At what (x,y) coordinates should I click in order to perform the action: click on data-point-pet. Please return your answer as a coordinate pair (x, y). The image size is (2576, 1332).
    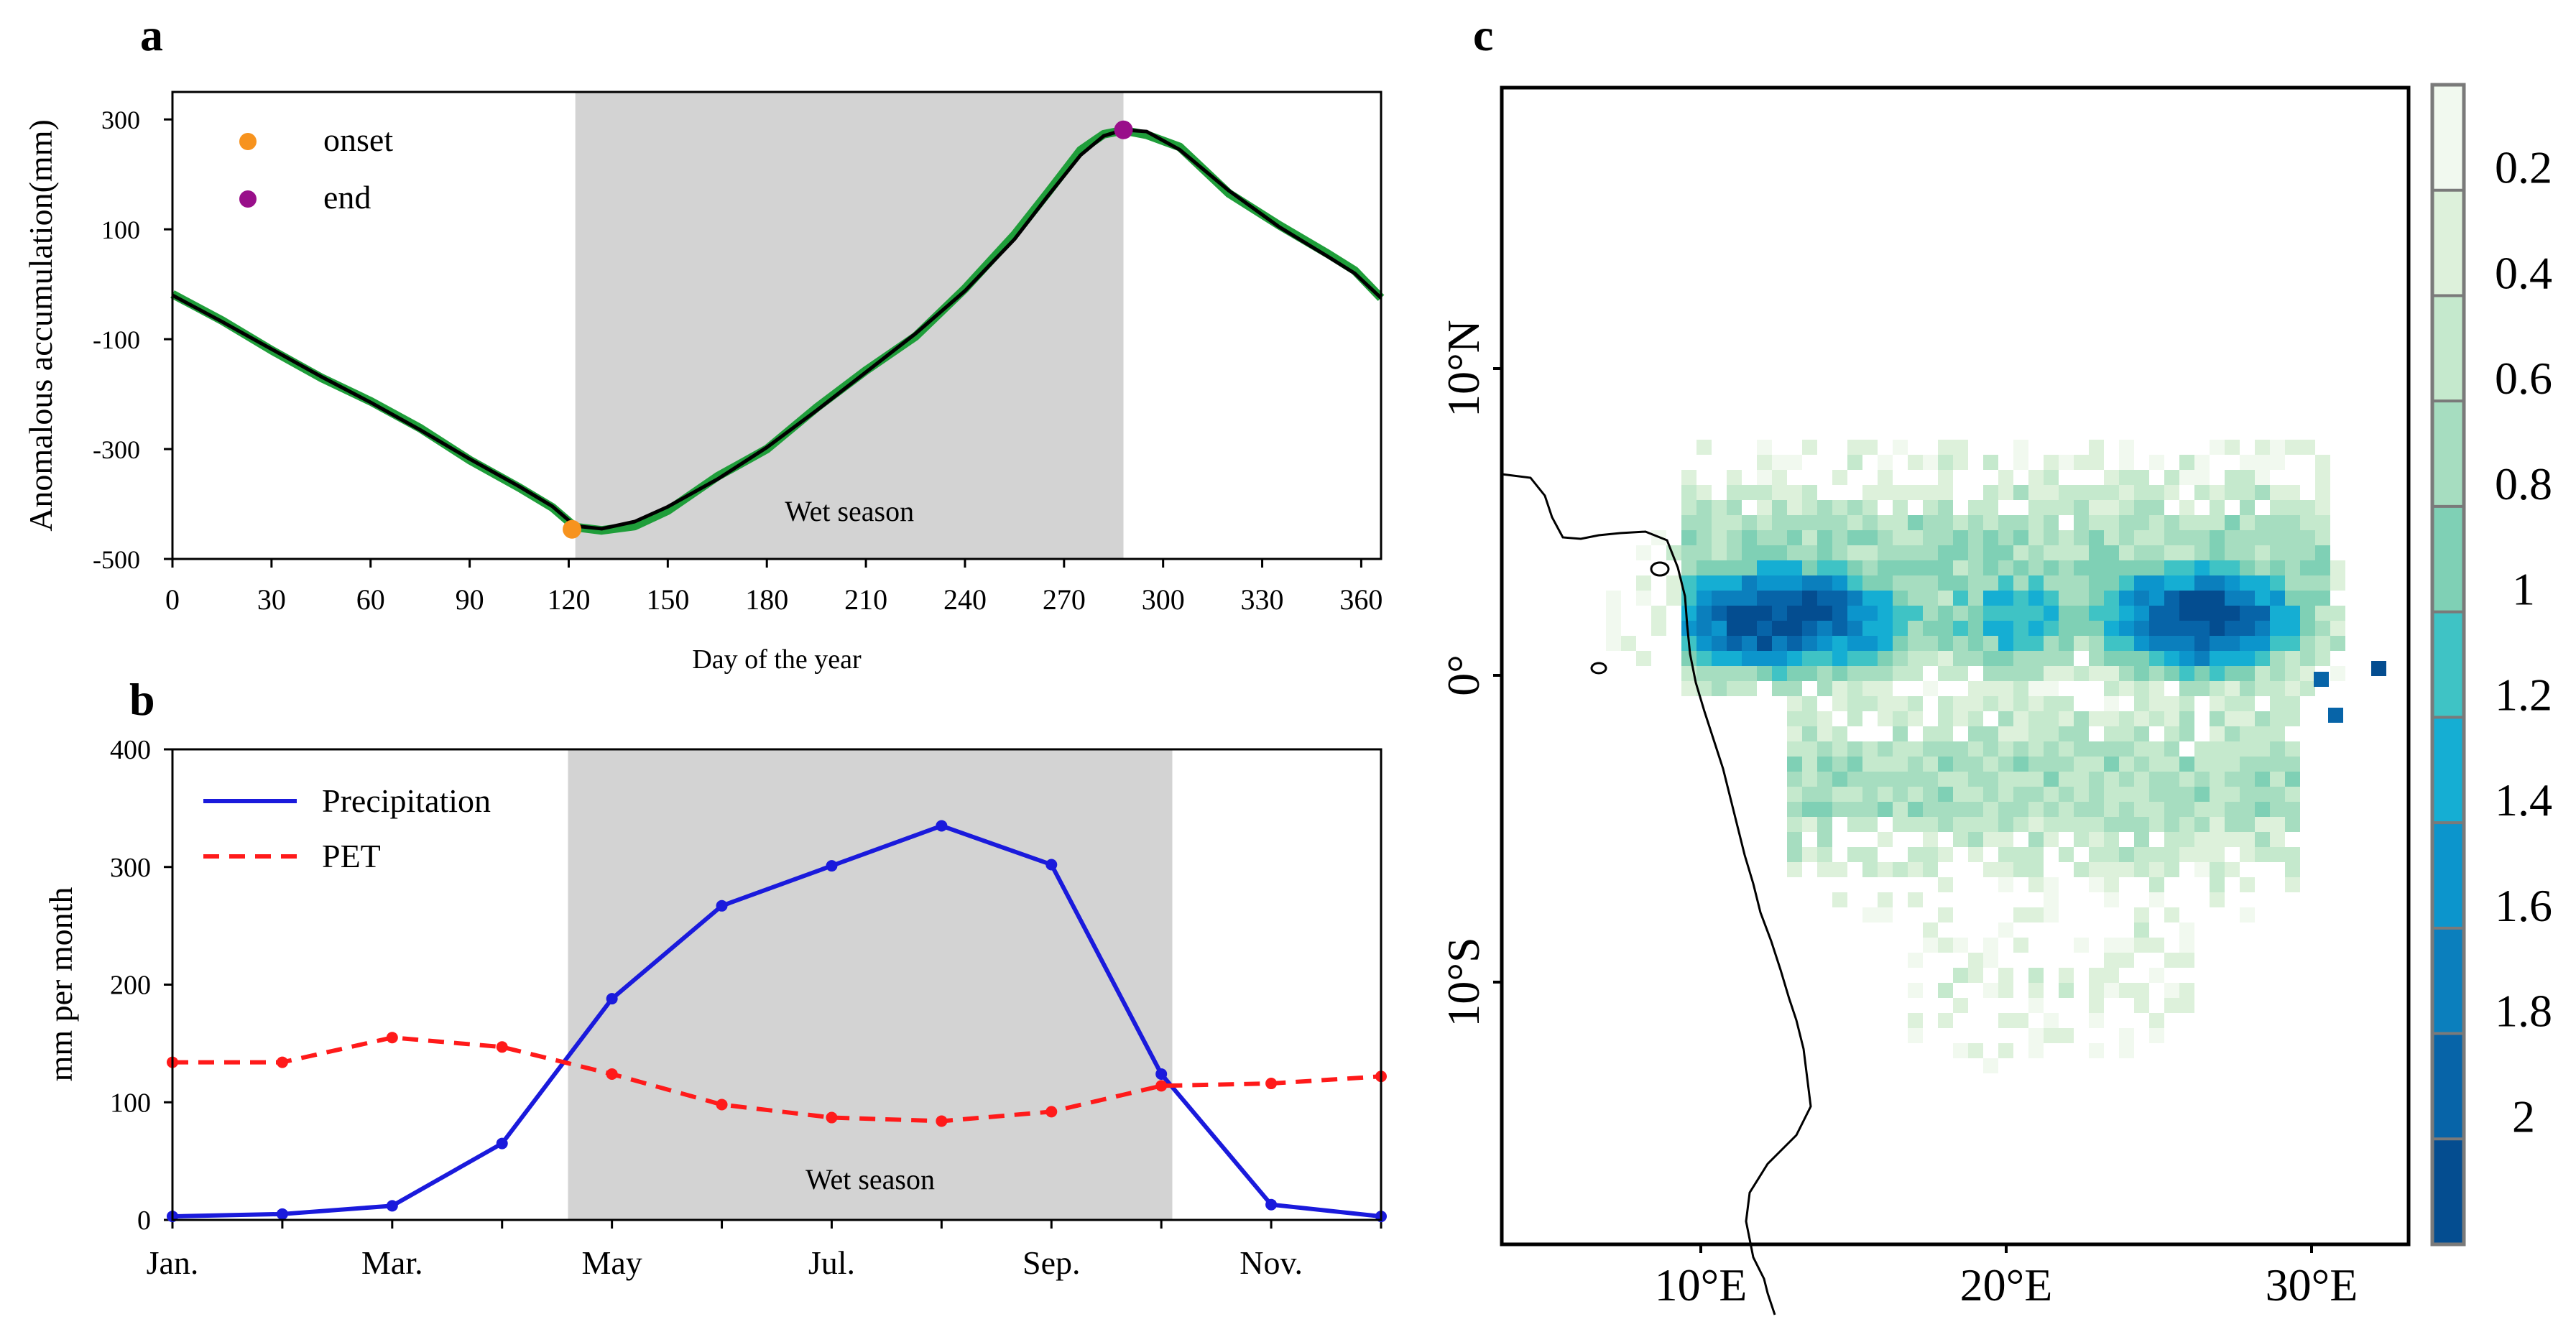
    Looking at the image, I should click on (722, 1105).